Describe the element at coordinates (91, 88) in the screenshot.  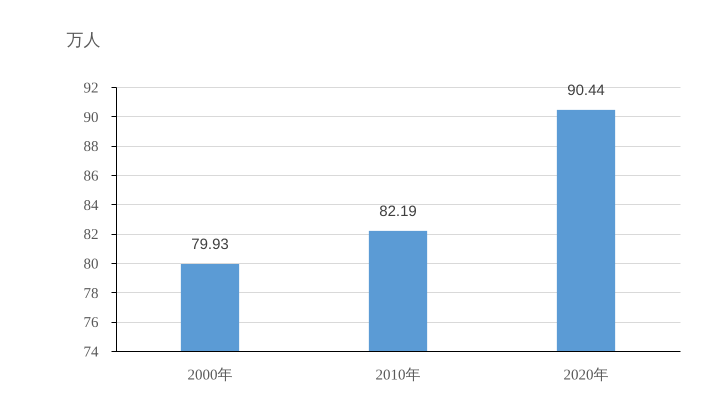
I see `y-tick-label: 92` at that location.